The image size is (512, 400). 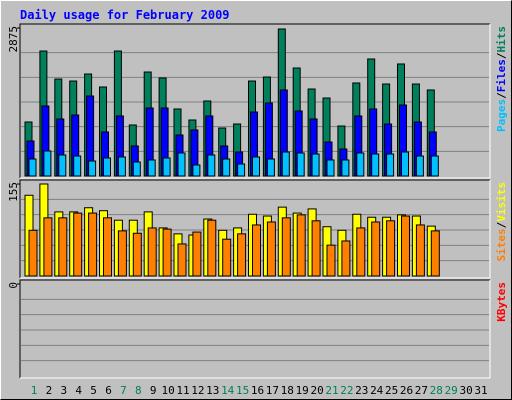 I want to click on legend: Pages/Files/Hits, so click(x=501, y=79).